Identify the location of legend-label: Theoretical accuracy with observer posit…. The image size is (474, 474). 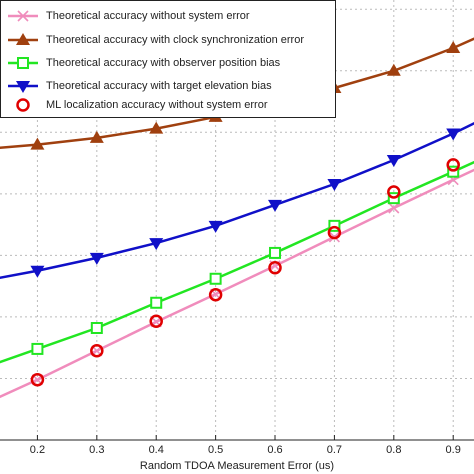
(163, 63).